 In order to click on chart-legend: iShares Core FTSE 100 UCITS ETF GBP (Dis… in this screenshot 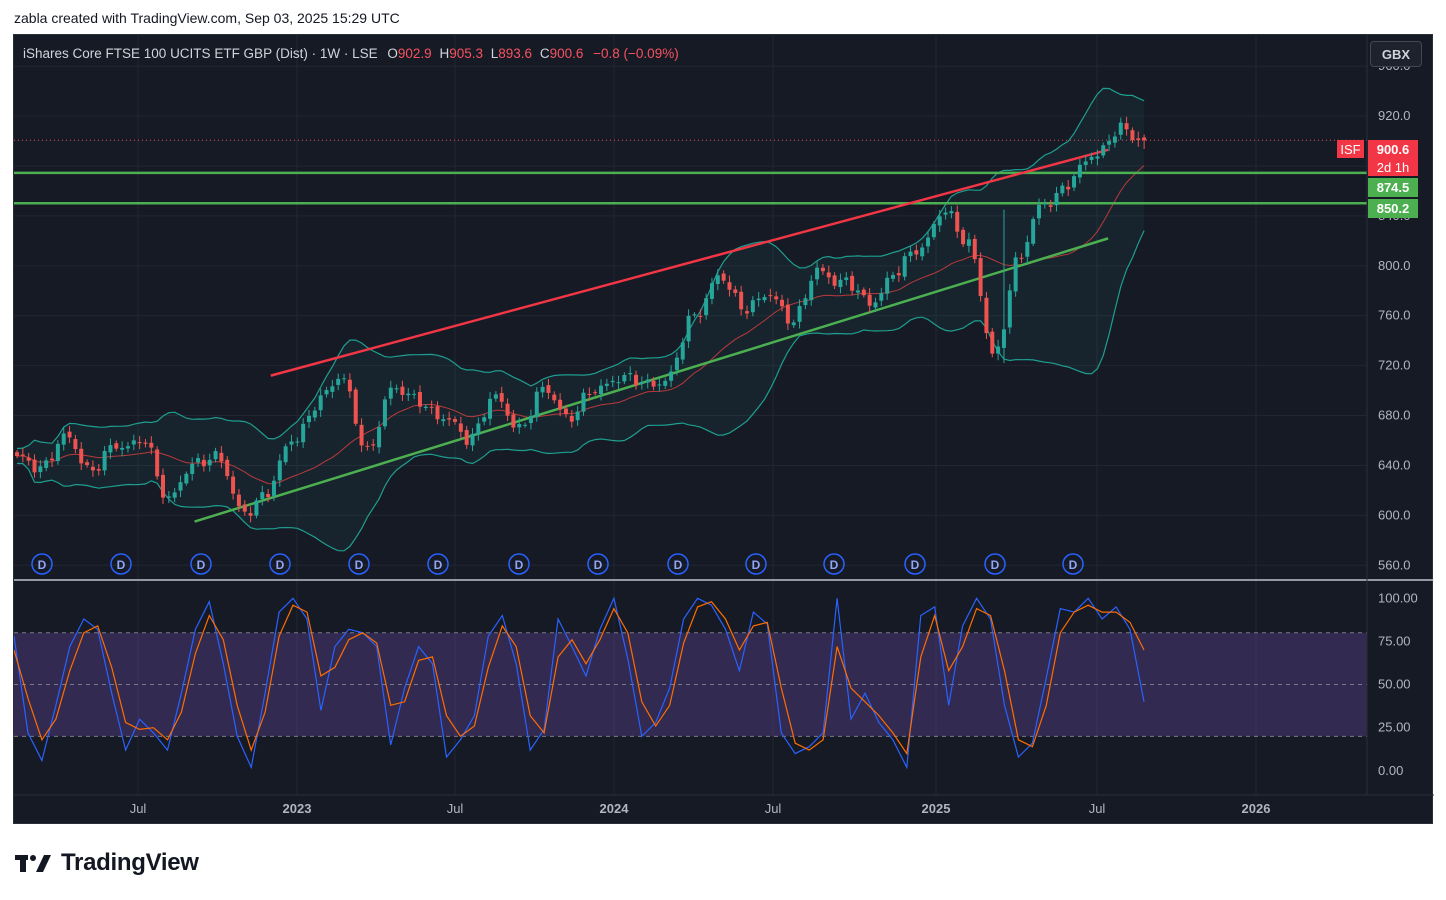, I will do `click(351, 53)`.